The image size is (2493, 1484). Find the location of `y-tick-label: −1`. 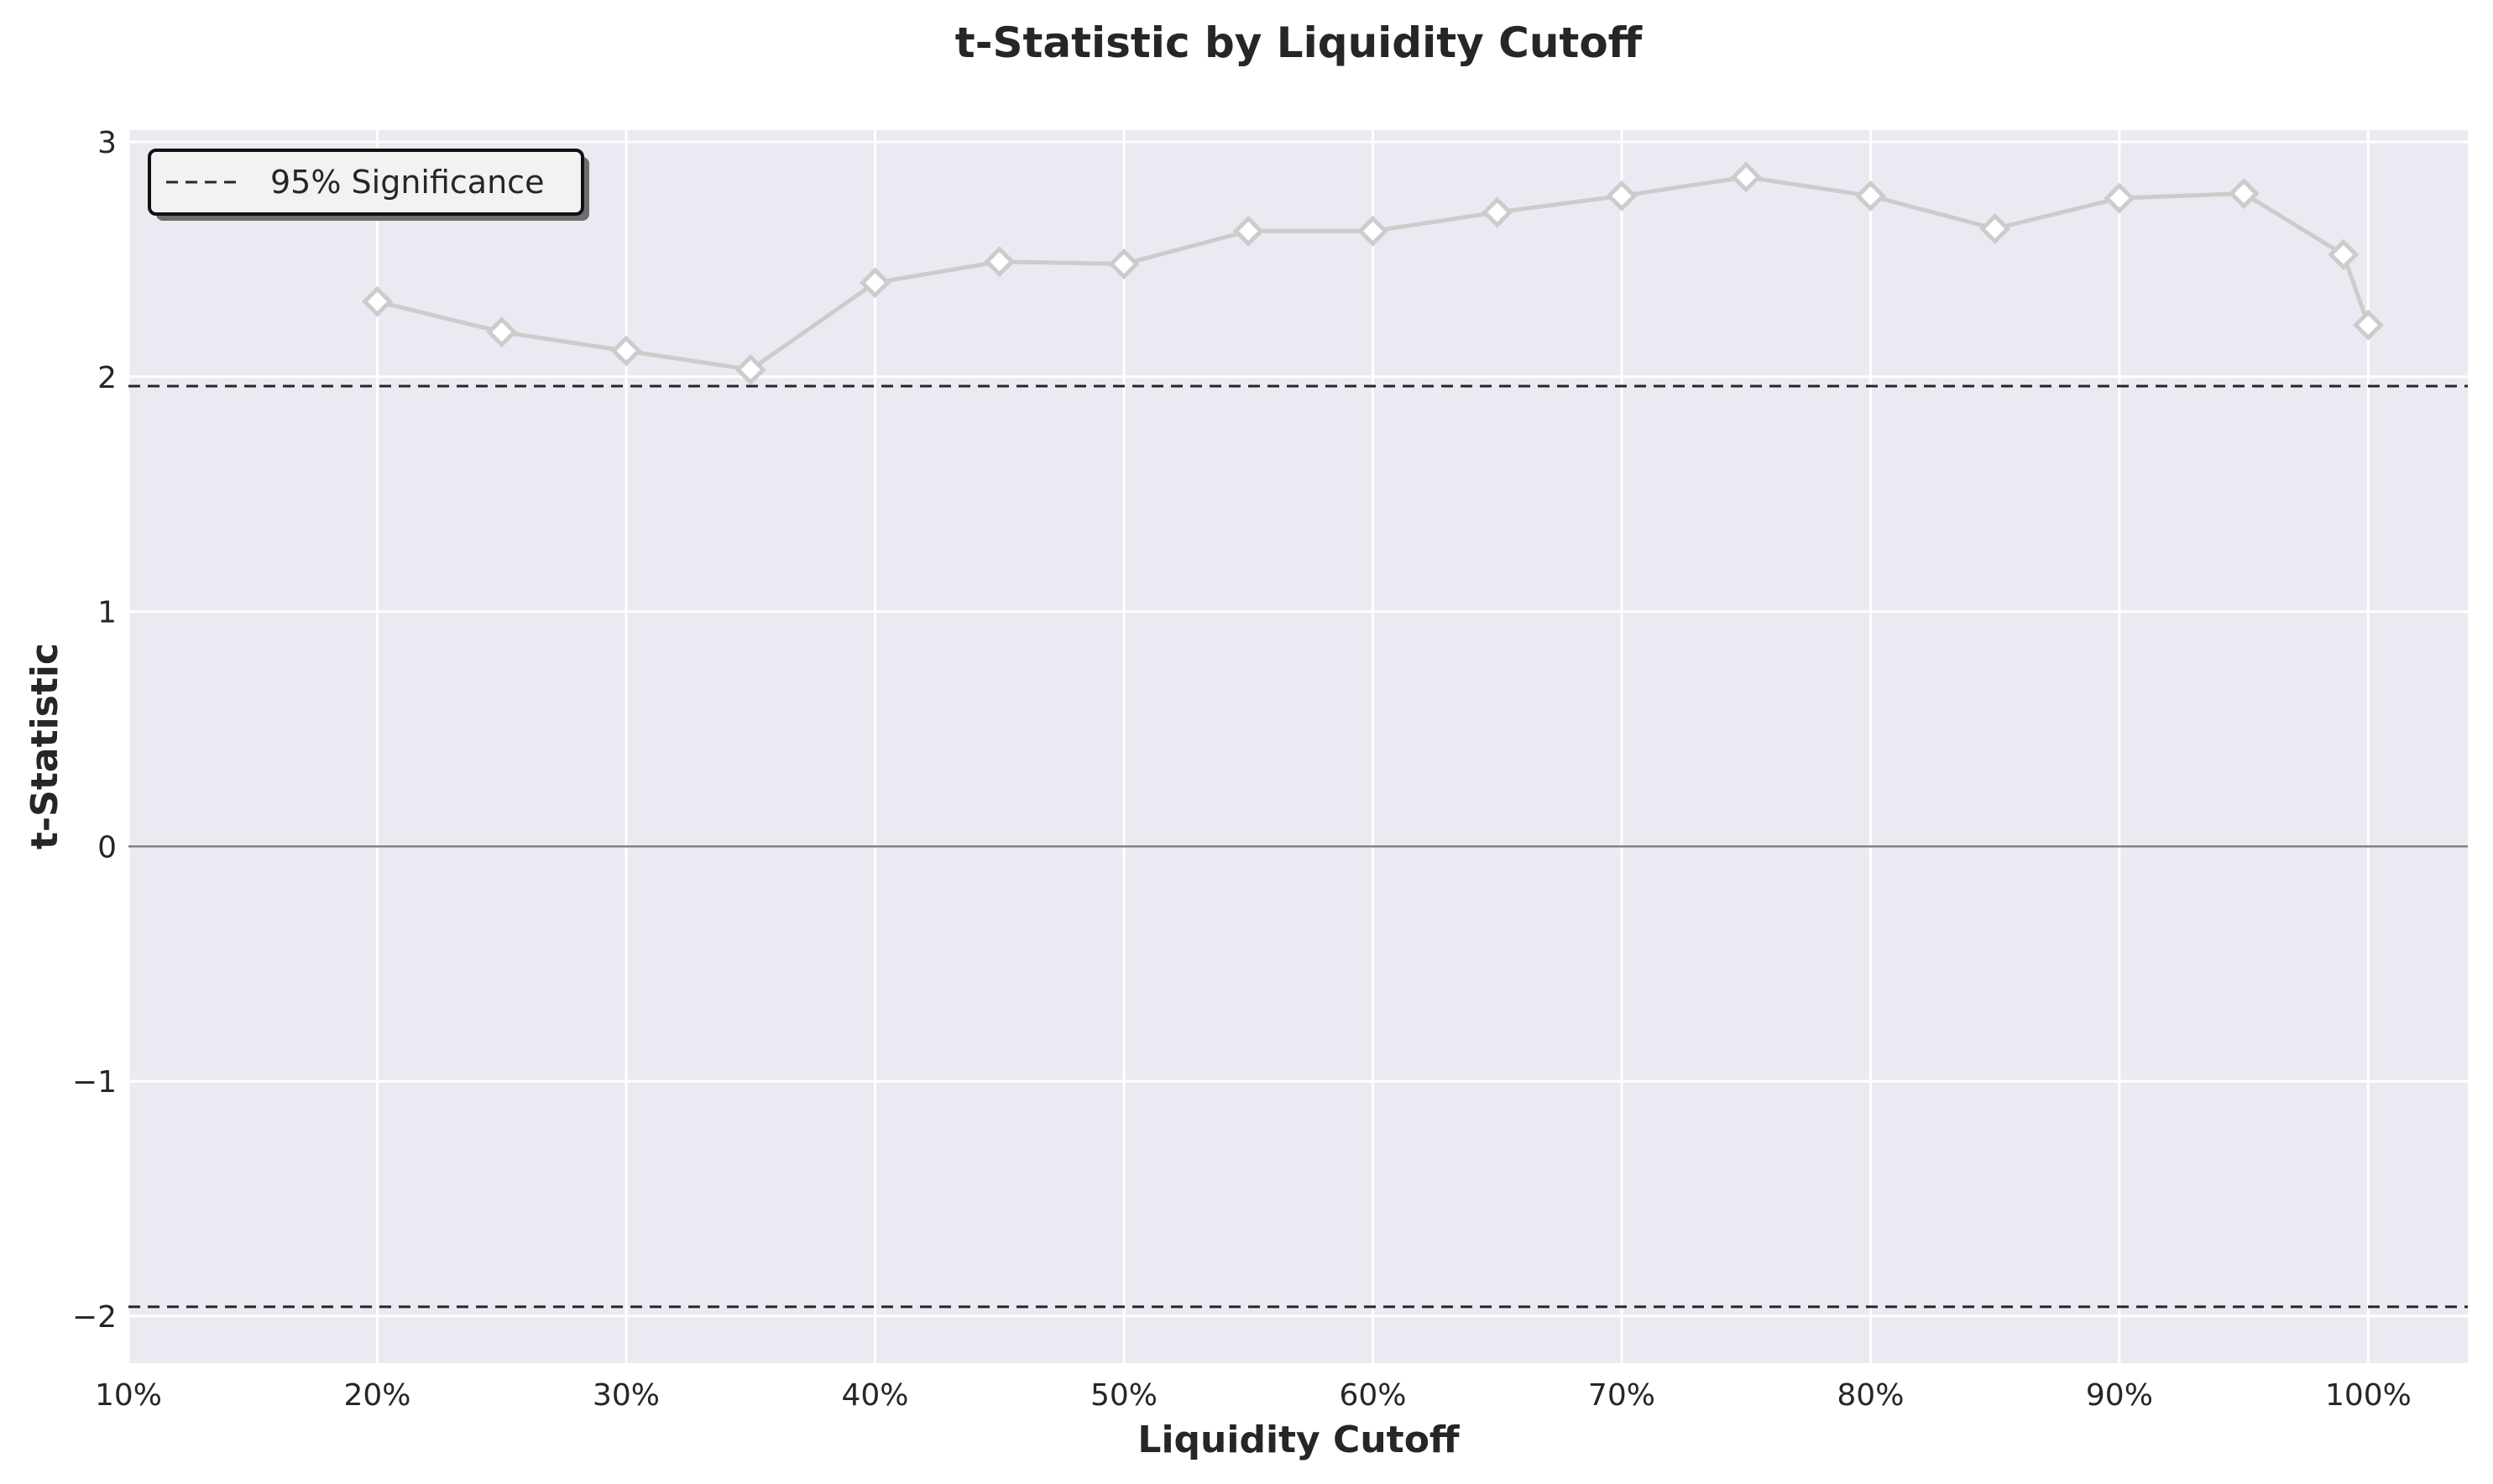

y-tick-label: −1 is located at coordinates (94, 1082).